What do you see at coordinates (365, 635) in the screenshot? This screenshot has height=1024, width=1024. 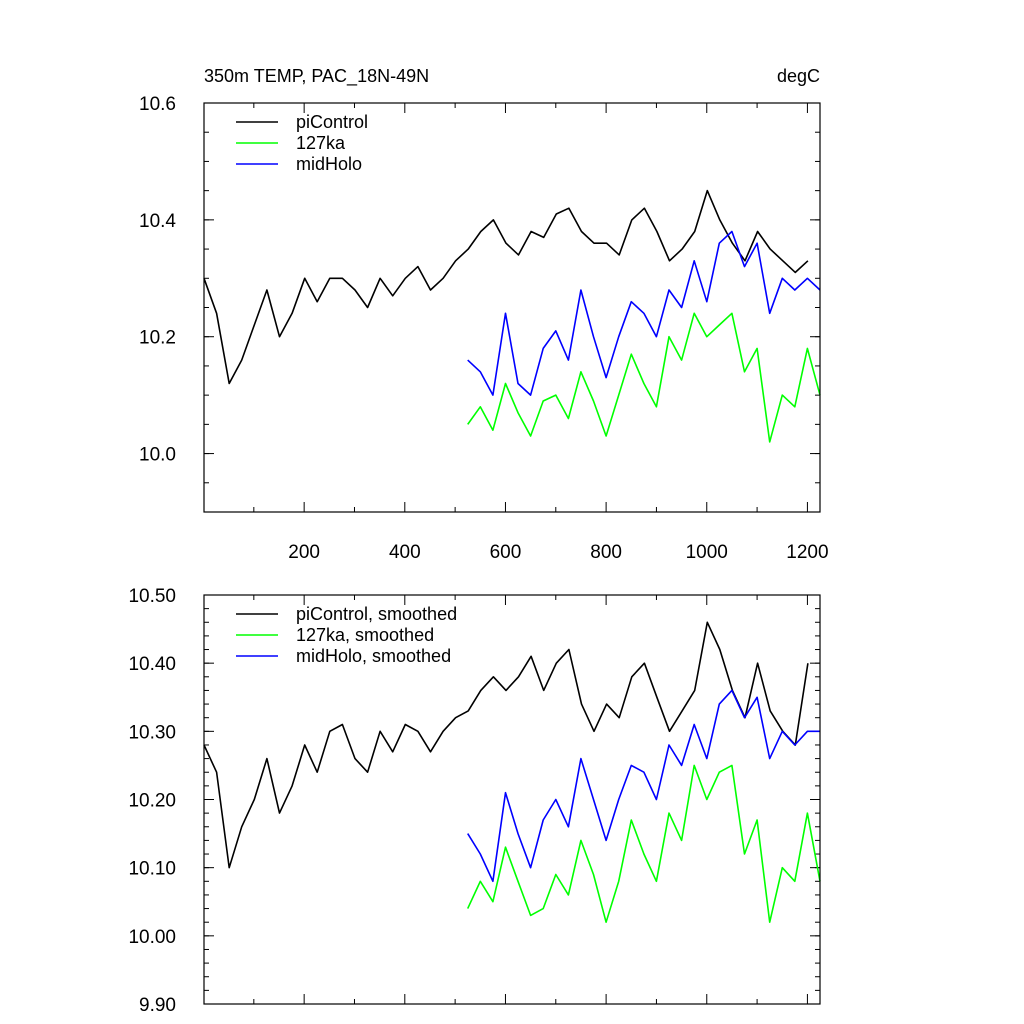 I see `legend-label: 127ka, smoothed` at bounding box center [365, 635].